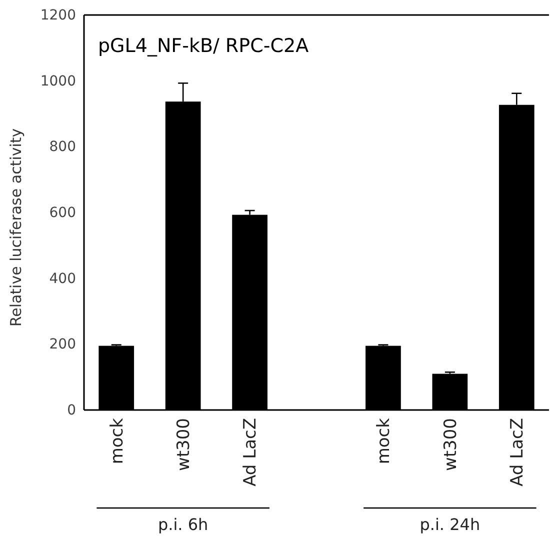 The width and height of the screenshot is (550, 539). What do you see at coordinates (71, 410) in the screenshot?
I see `y-tick-label: 0` at bounding box center [71, 410].